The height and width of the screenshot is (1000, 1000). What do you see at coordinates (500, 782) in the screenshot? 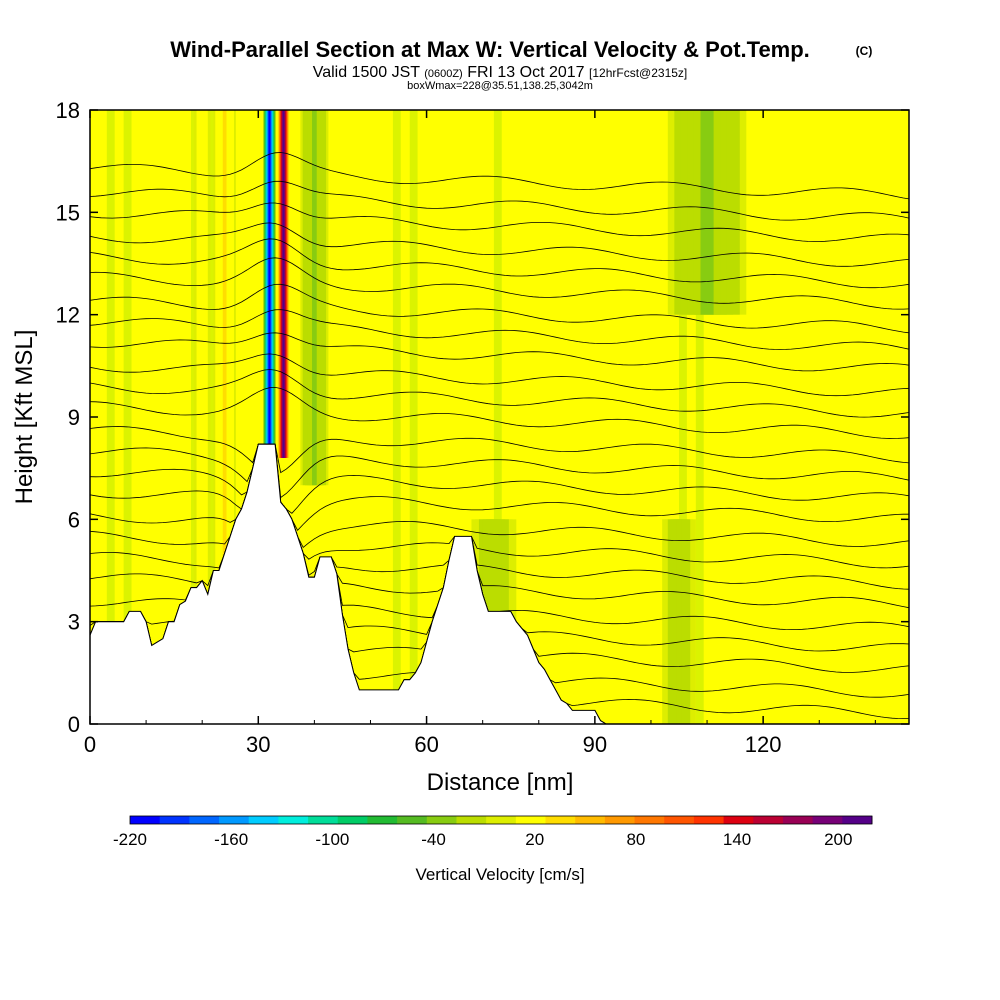
I see `x-axis-label: Distance [nm]` at bounding box center [500, 782].